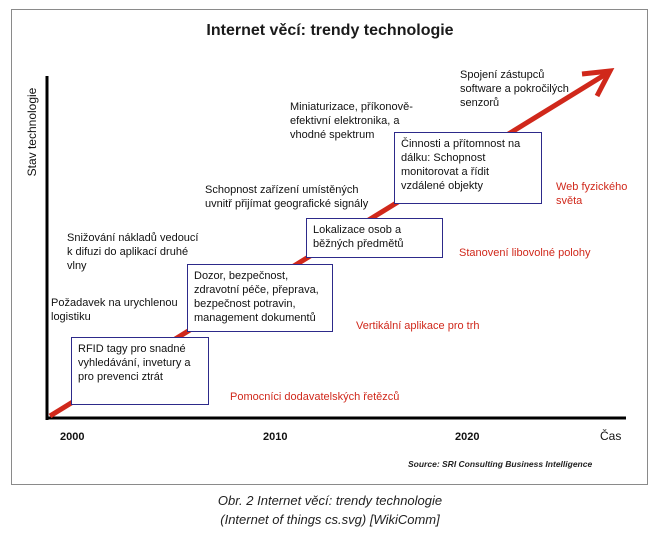 This screenshot has height=538, width=660. Describe the element at coordinates (374, 238) in the screenshot. I see `box-localization: Lokalizace osob a běžných předmětů` at that location.